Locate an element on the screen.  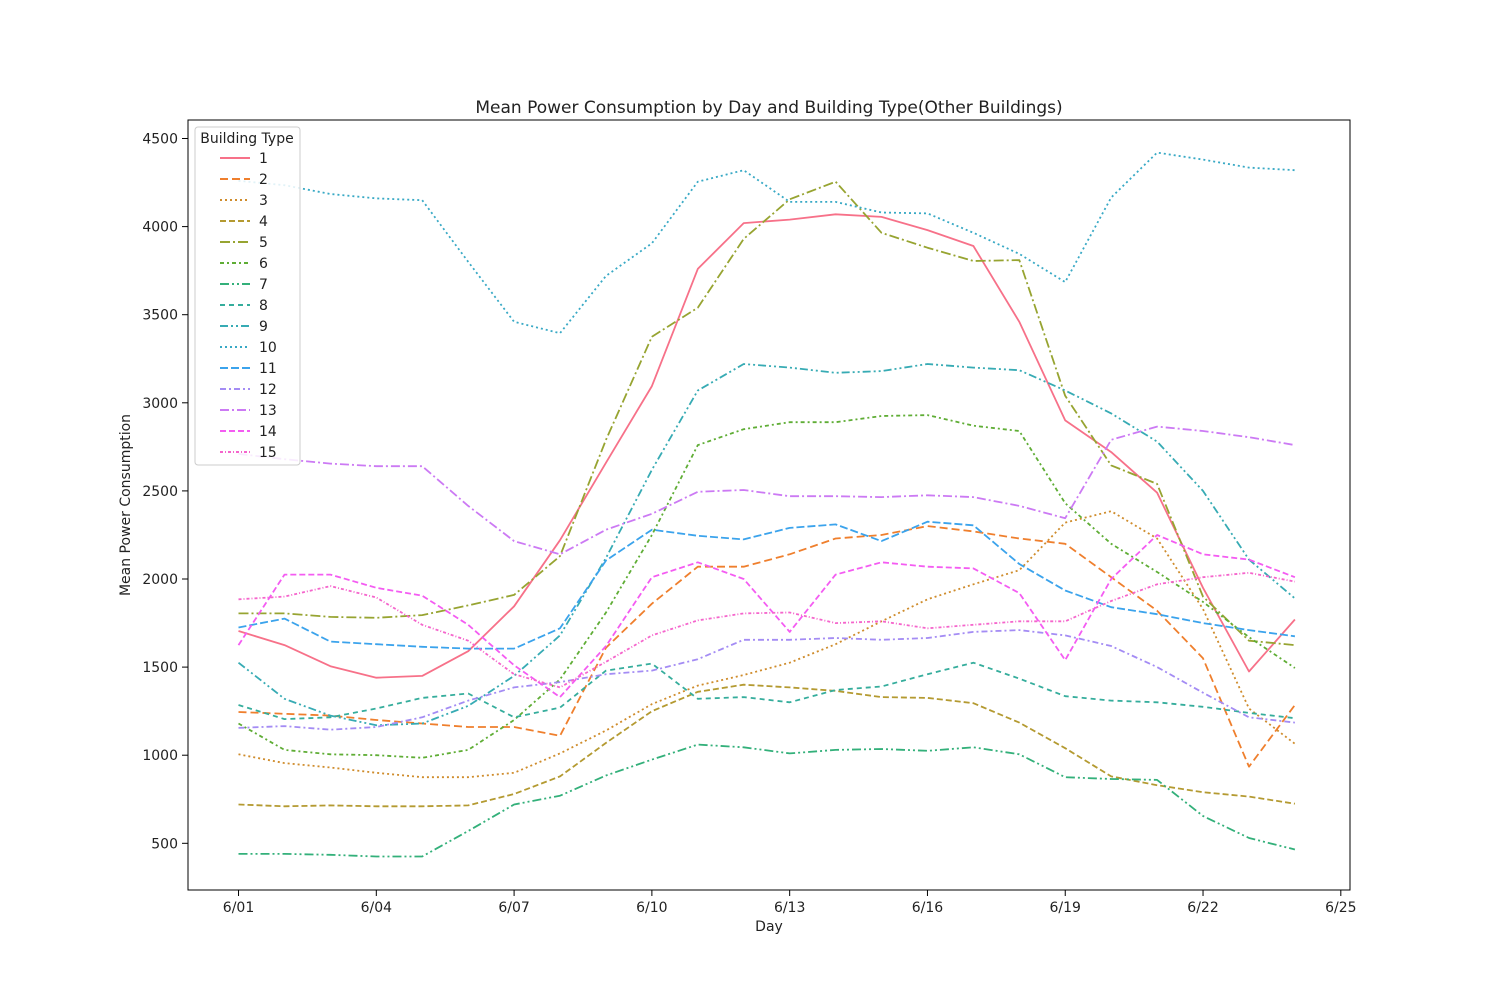
legend-label-4: 4 is located at coordinates (263, 222).